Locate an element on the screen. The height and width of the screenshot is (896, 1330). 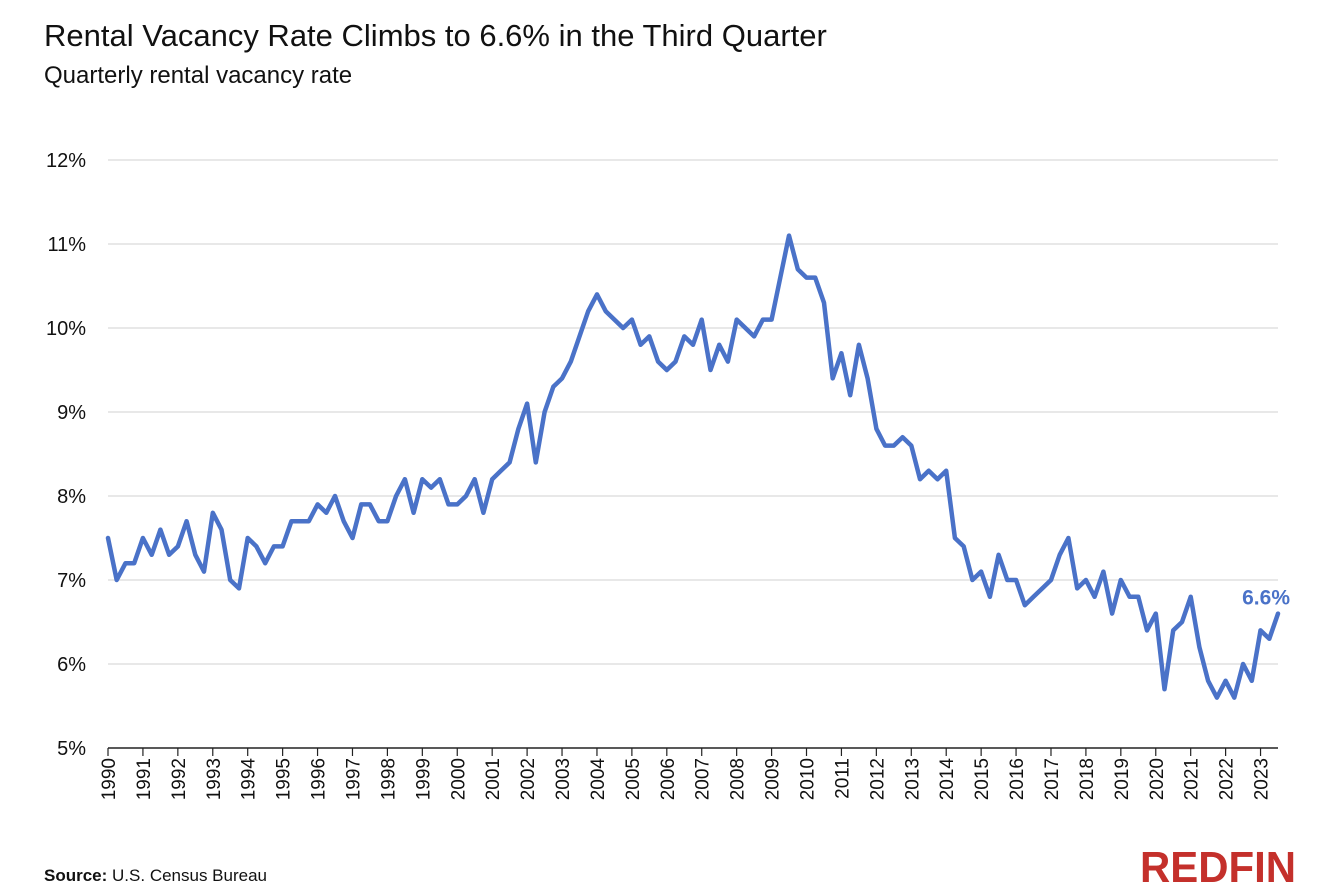
x-tick-label: 1995 is located at coordinates (284, 779).